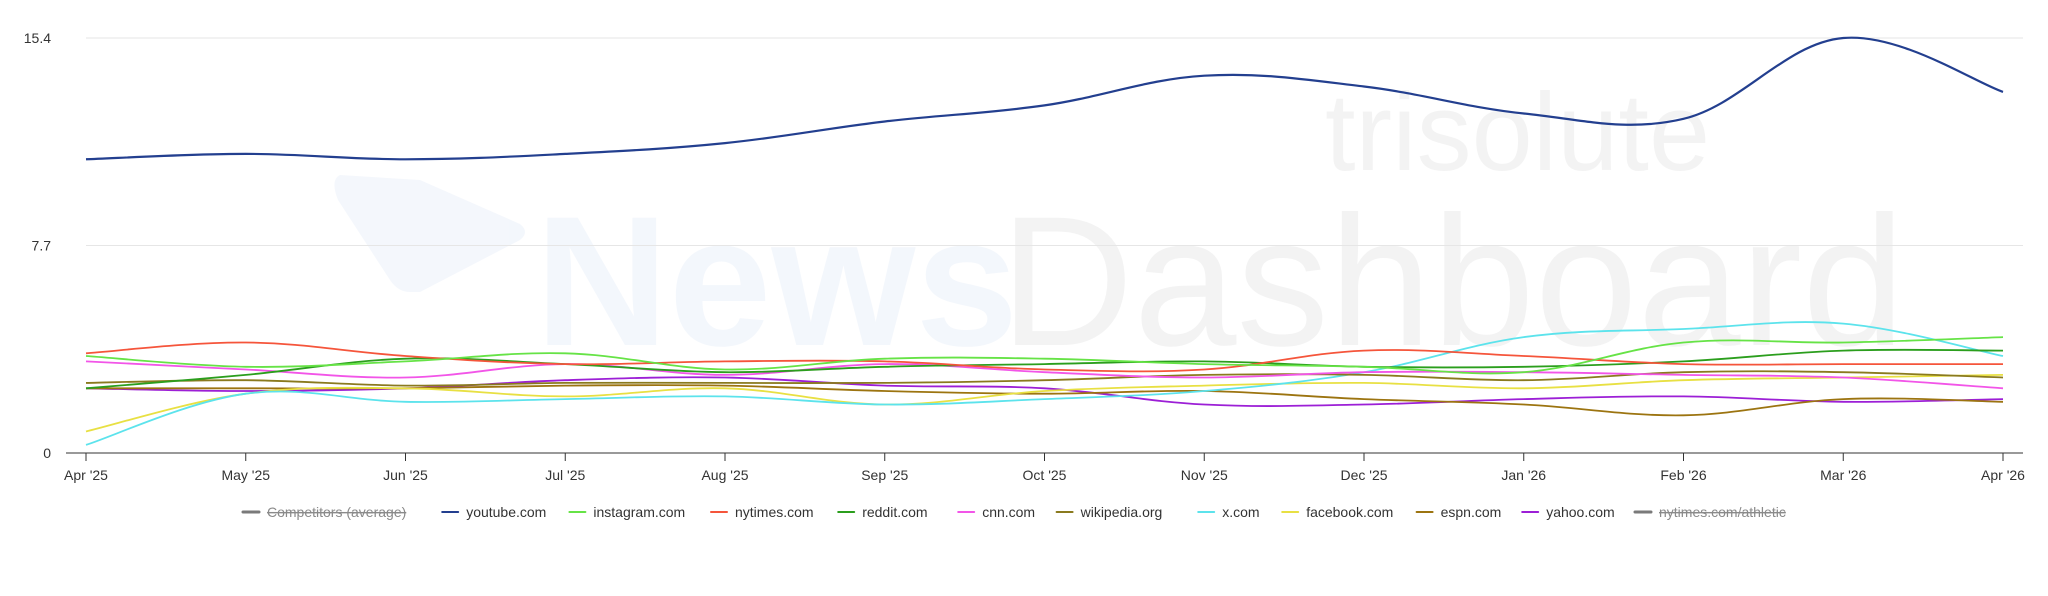  What do you see at coordinates (1683, 475) in the screenshot?
I see `x-tick-label: Feb '26` at bounding box center [1683, 475].